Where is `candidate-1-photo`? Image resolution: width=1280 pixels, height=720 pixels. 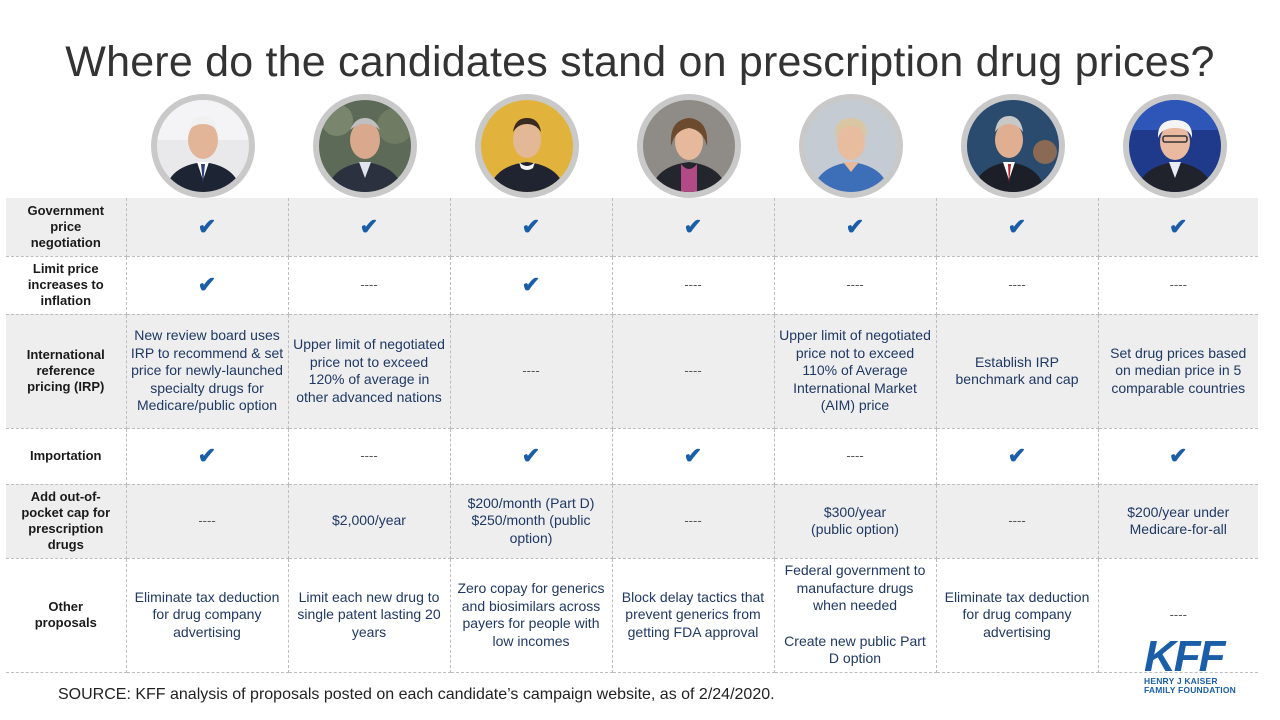
candidate-1-photo is located at coordinates (203, 146).